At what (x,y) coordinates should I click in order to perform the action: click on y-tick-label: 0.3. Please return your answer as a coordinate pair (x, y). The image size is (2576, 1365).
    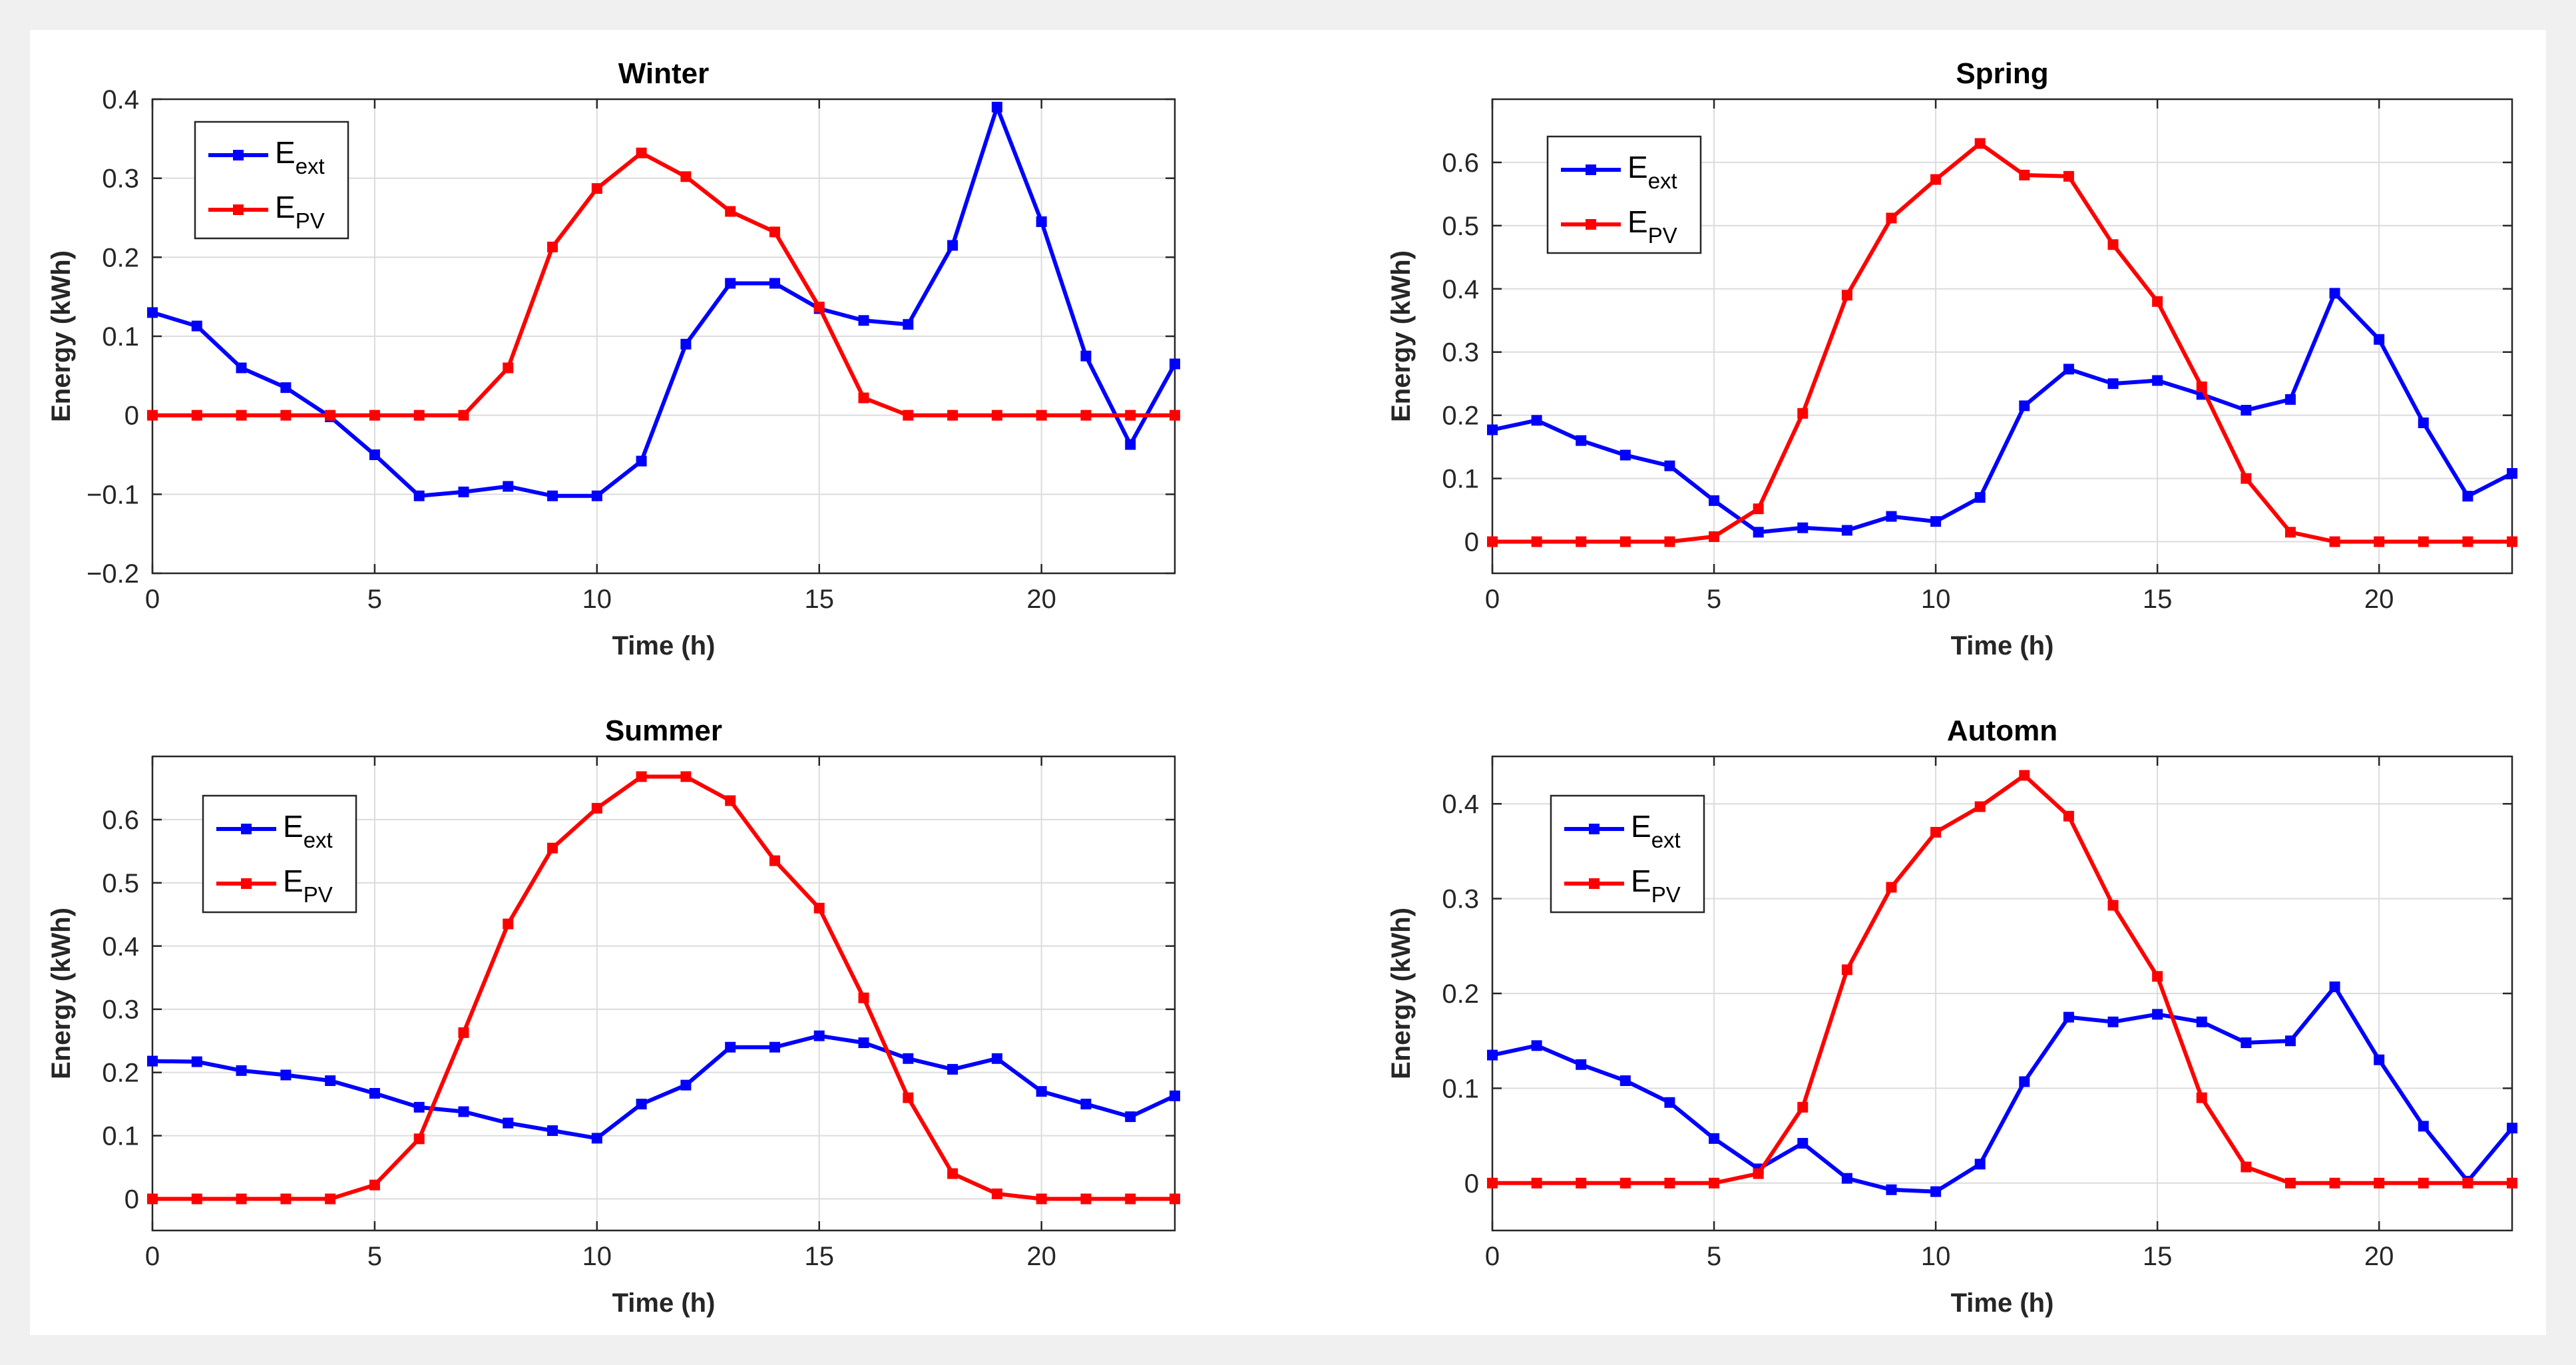
    Looking at the image, I should click on (120, 1010).